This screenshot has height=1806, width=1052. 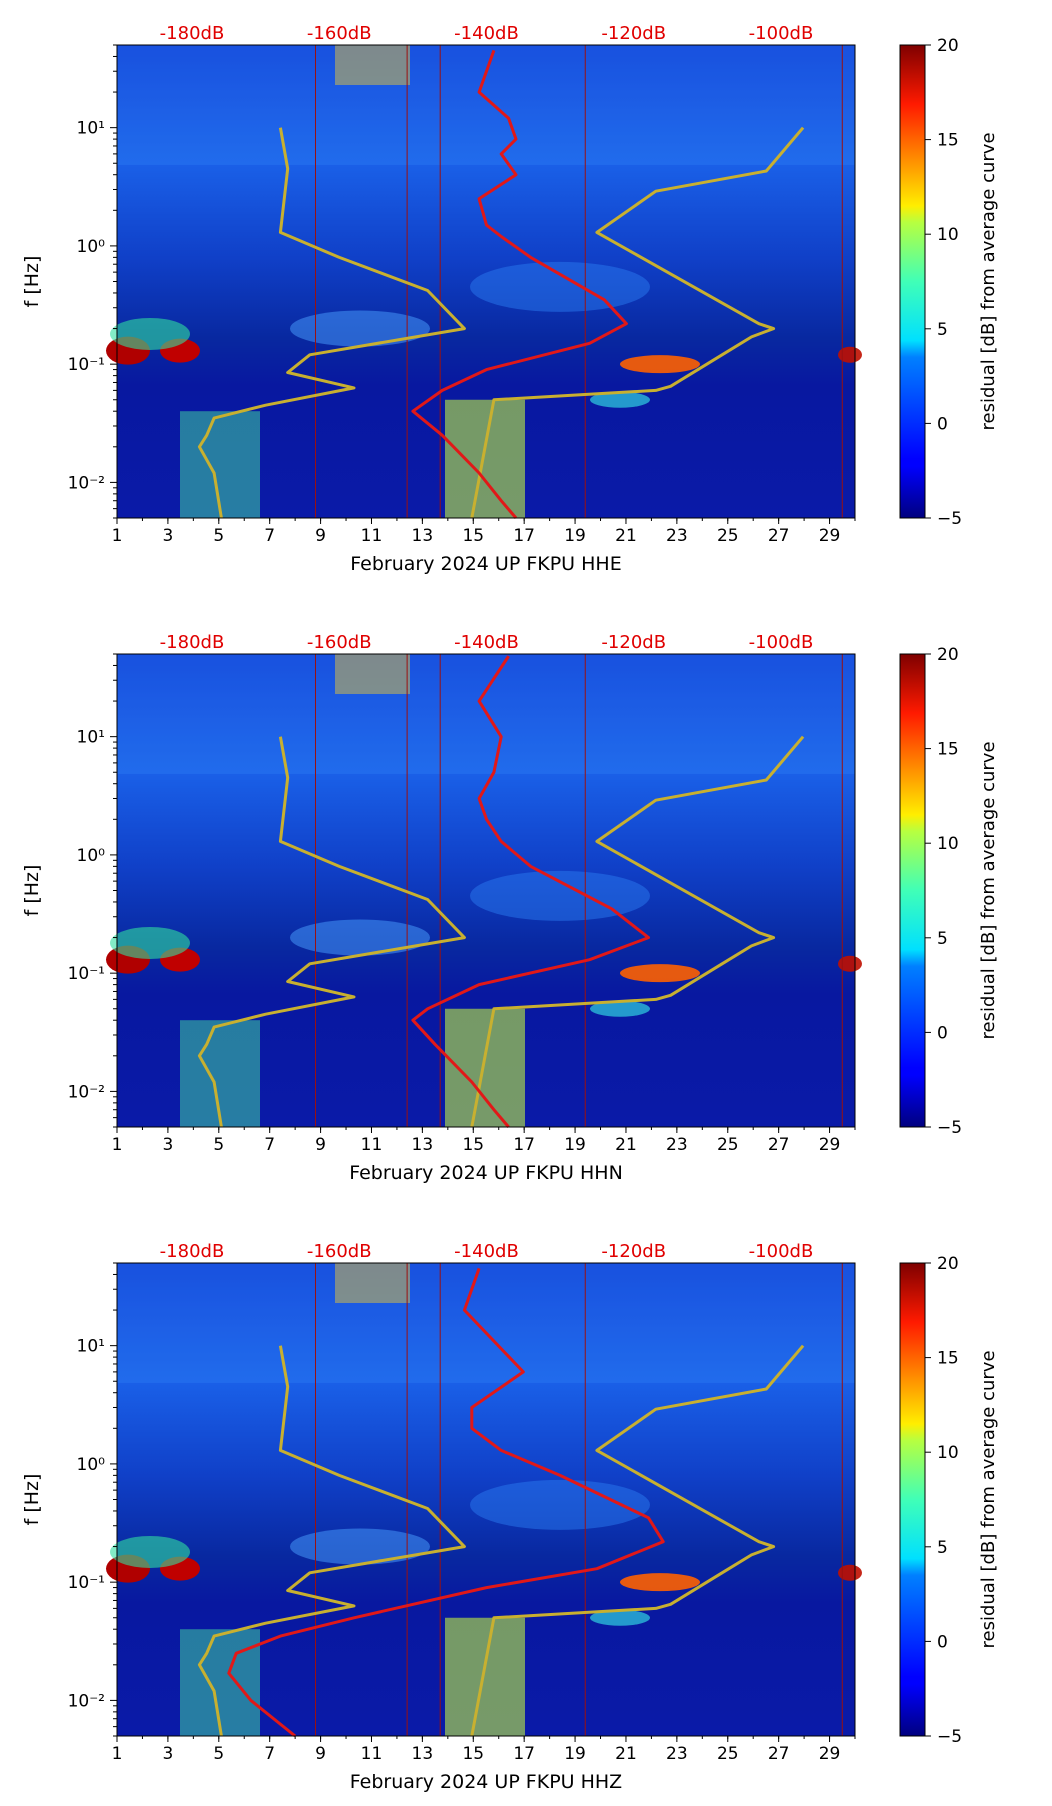 I want to click on colorbar-label: residual [dB] from average curve, so click(x=988, y=281).